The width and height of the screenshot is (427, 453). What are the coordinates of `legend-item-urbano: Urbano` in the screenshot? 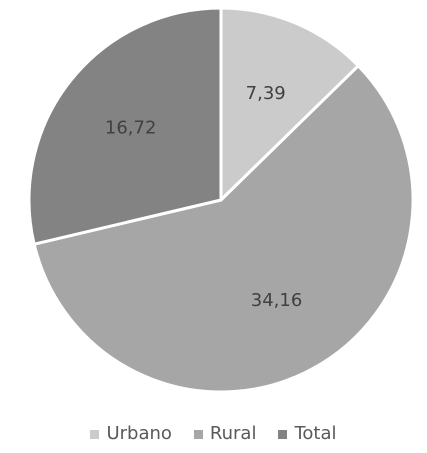 It's located at (131, 434).